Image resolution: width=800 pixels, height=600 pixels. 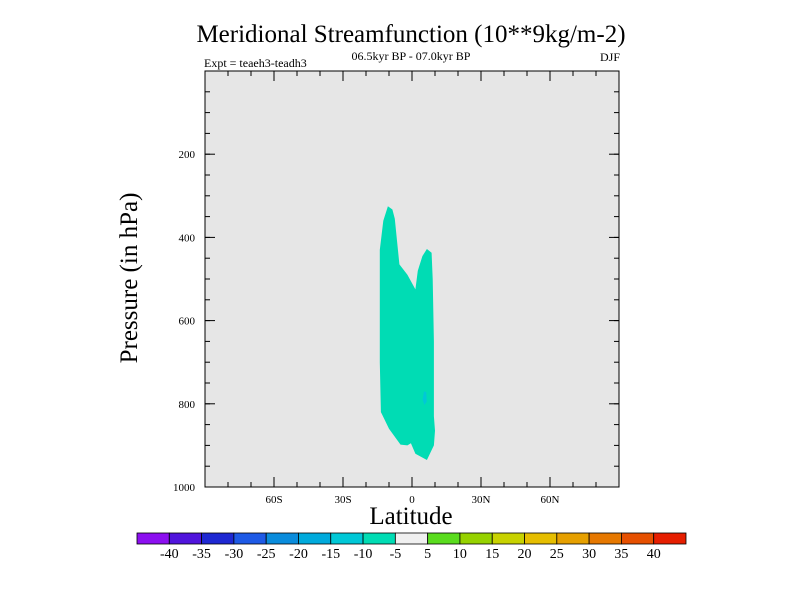 What do you see at coordinates (273, 500) in the screenshot?
I see `x-tick-label: 60S` at bounding box center [273, 500].